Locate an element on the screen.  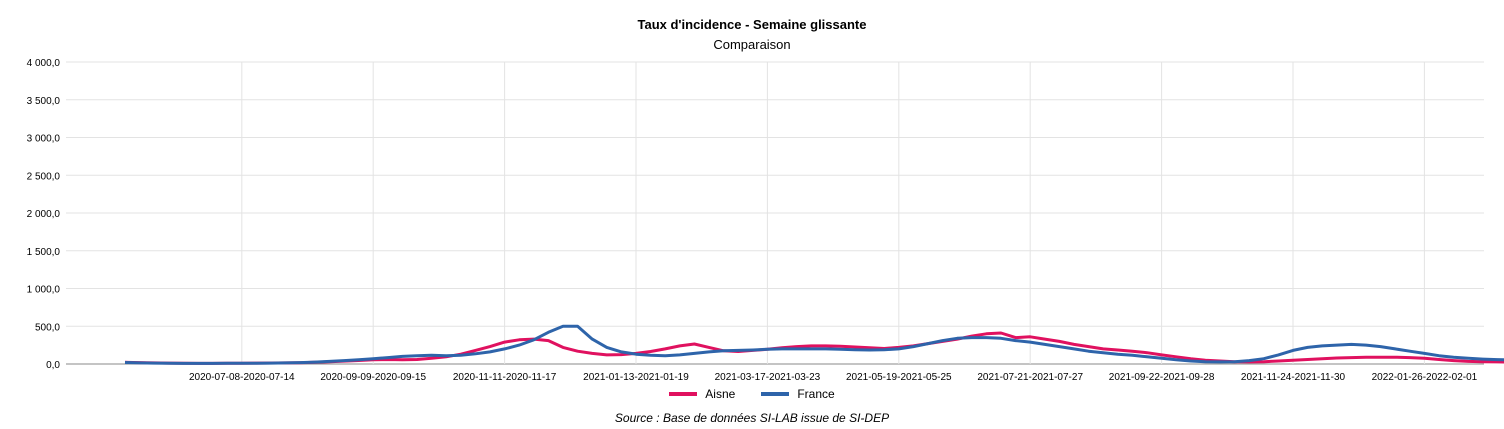
y-tick-label: 1 000,0 is located at coordinates (44, 290).